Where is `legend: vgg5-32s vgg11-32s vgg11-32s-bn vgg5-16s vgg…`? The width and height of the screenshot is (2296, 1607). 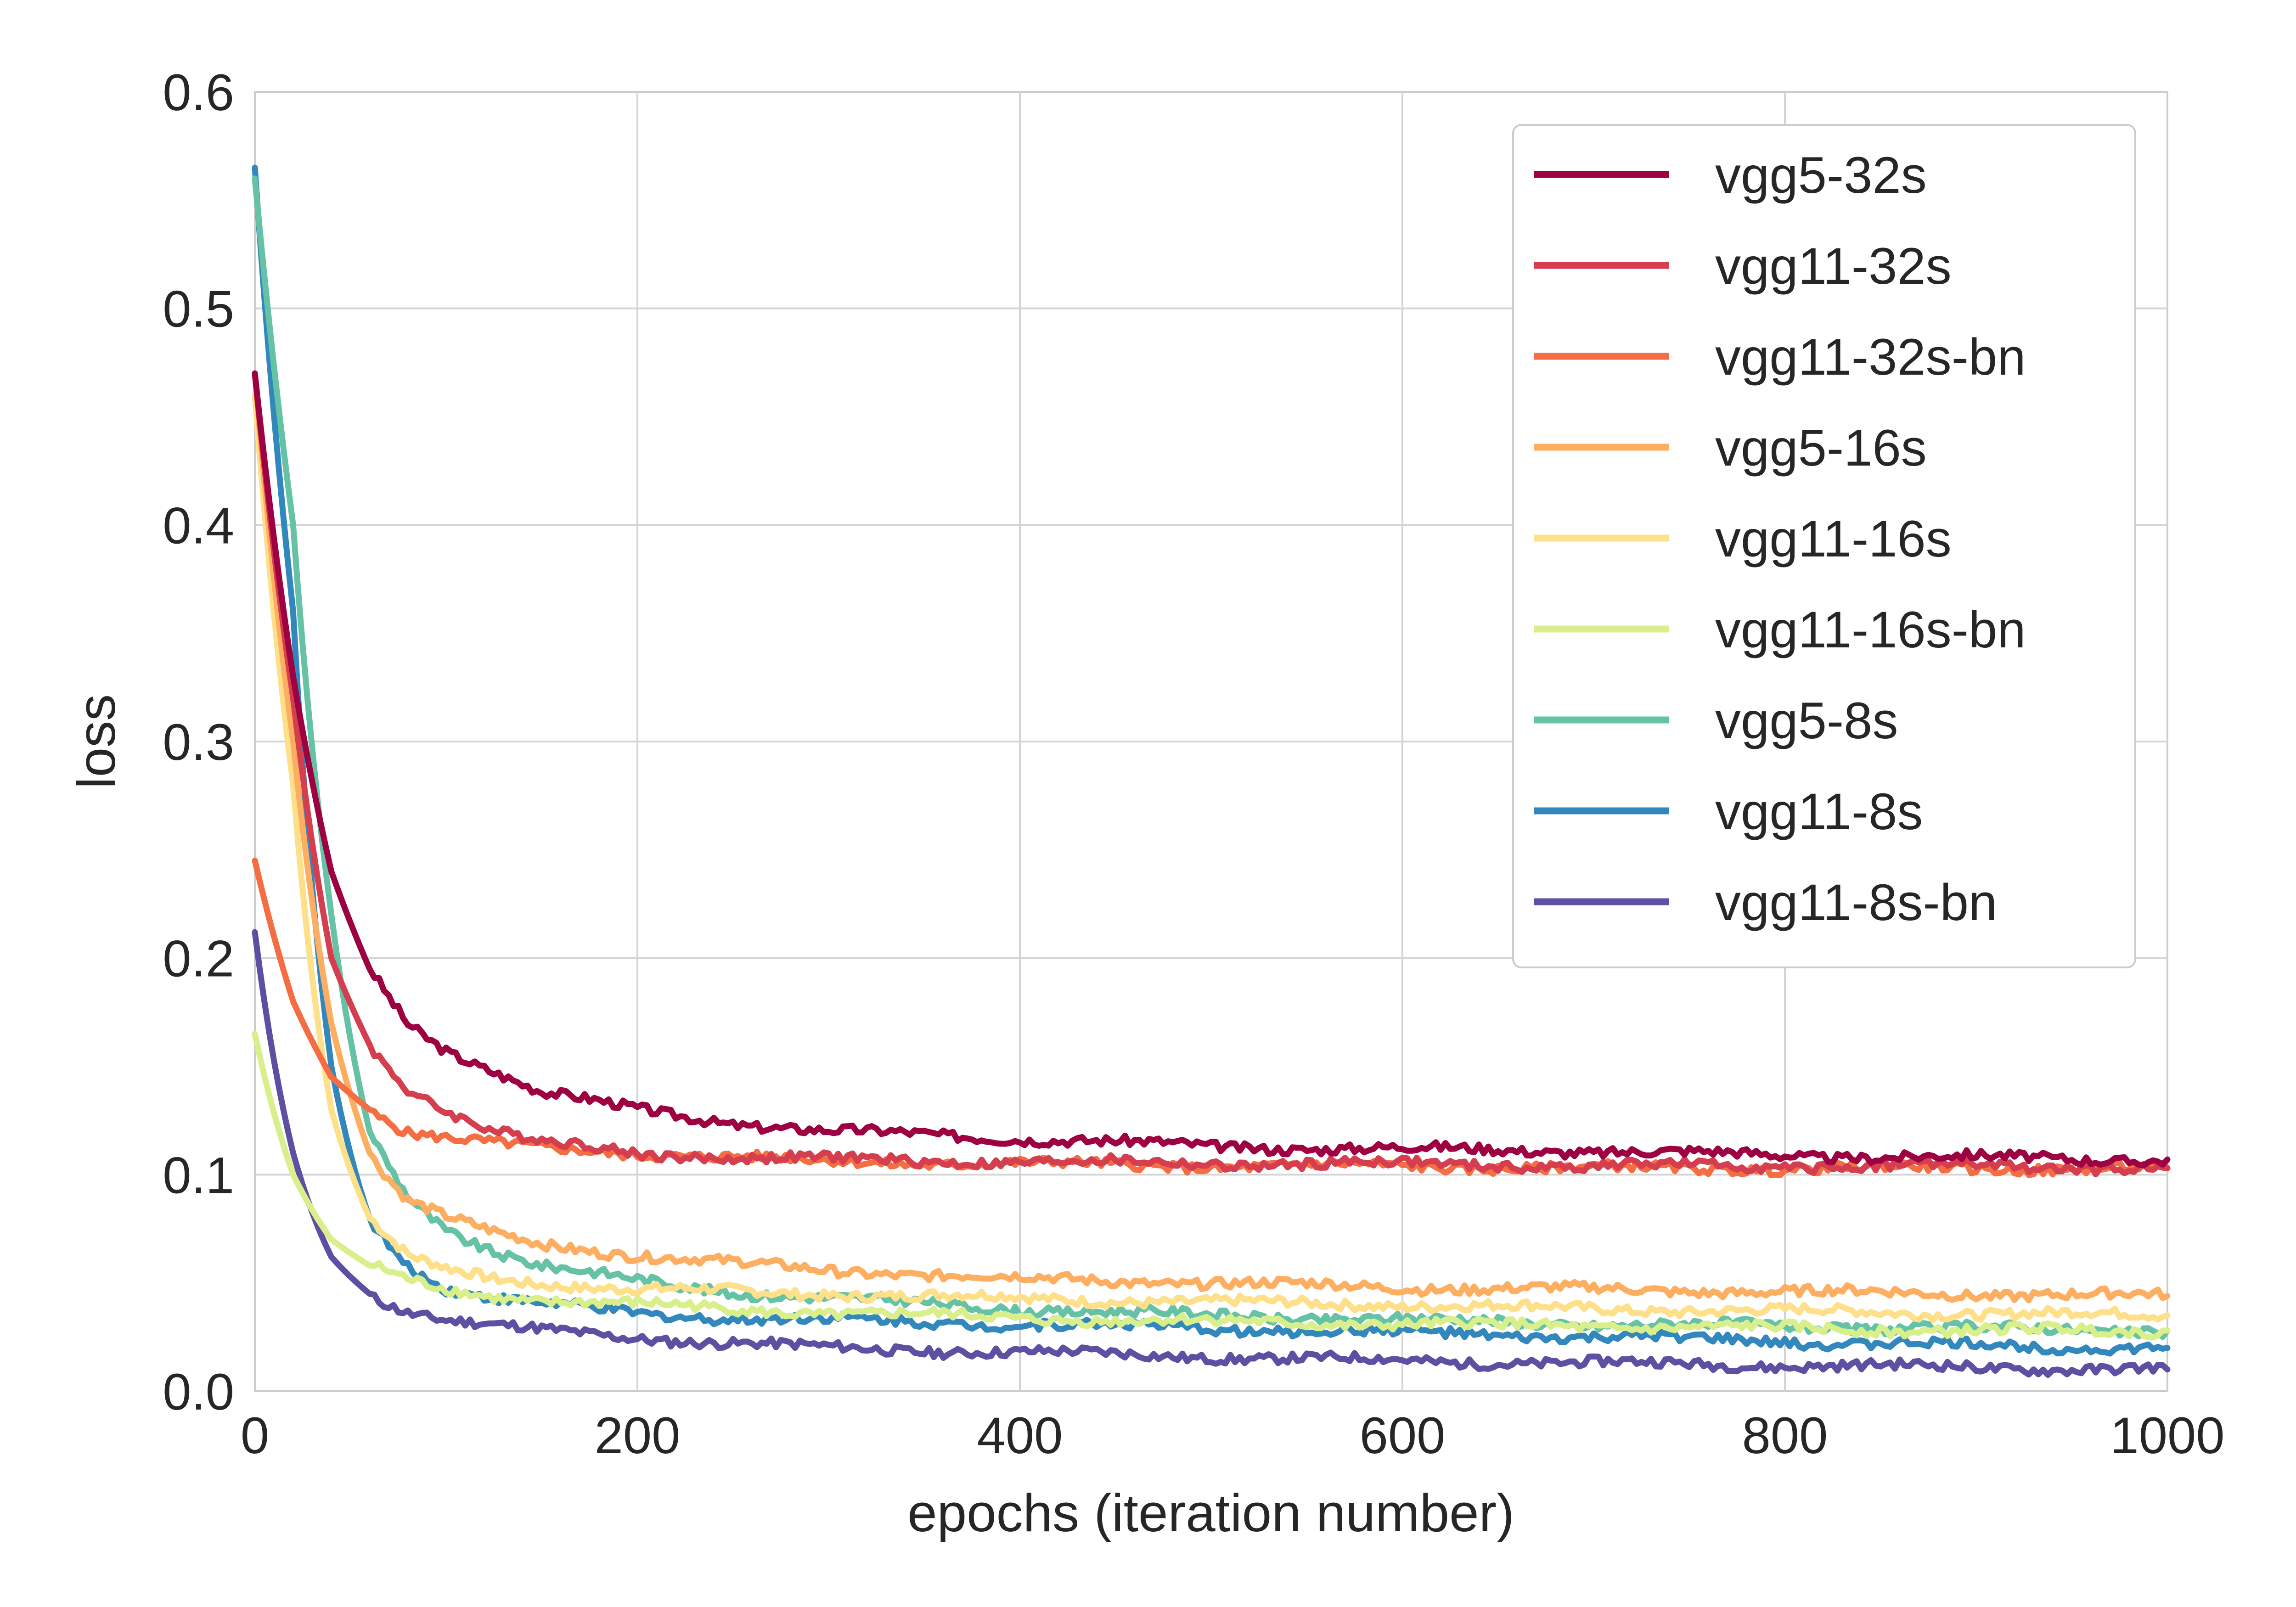
legend: vgg5-32s vgg11-32s vgg11-32s-bn vgg5-16s vgg… is located at coordinates (1824, 546).